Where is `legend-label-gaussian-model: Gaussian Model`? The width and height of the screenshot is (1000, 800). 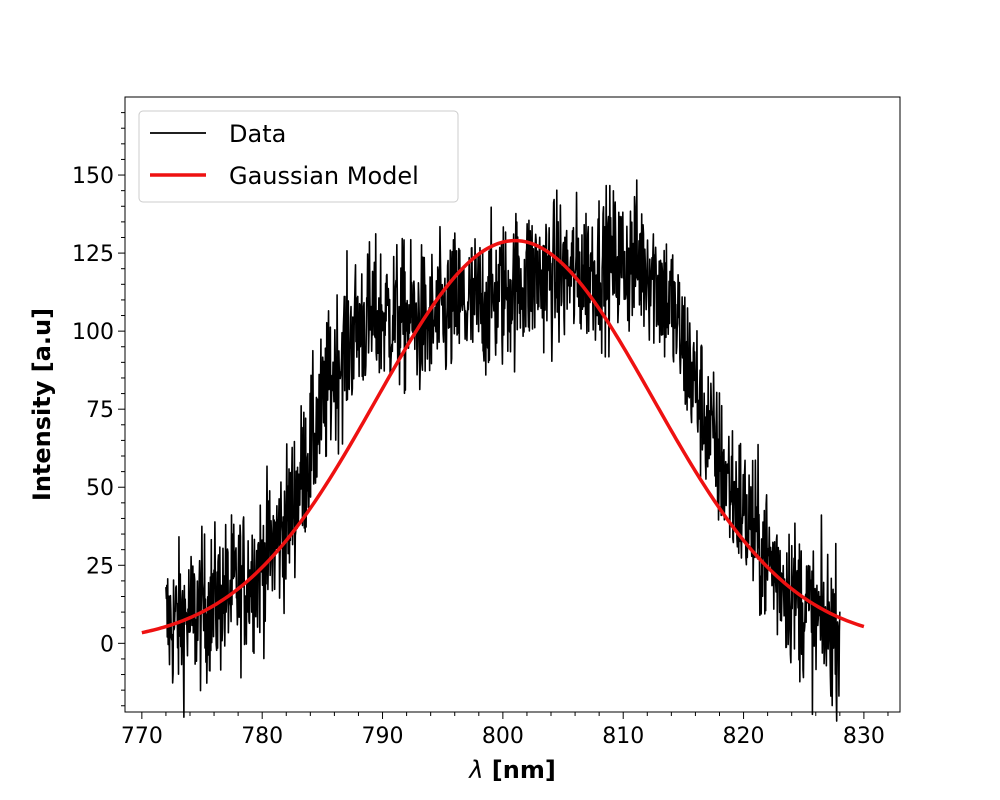 legend-label-gaussian-model: Gaussian Model is located at coordinates (324, 176).